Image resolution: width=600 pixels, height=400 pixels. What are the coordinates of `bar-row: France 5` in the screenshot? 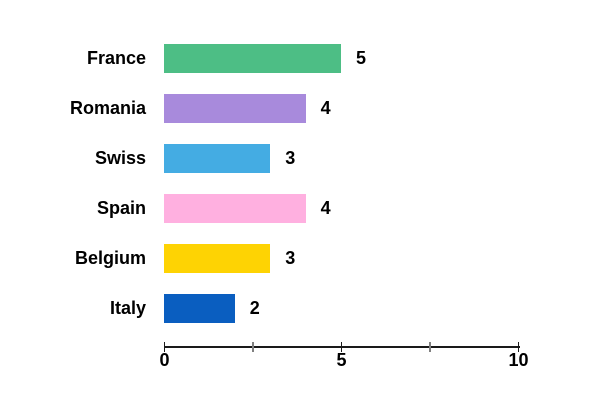 It's located at (300, 58).